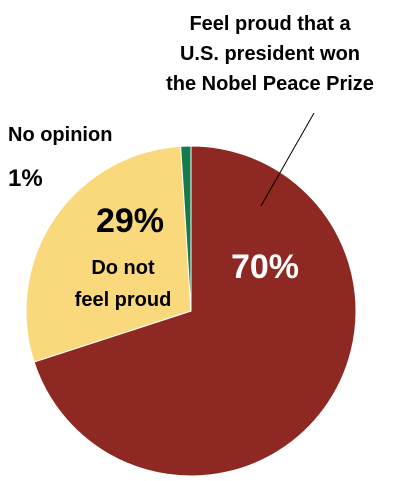 The image size is (408, 481). What do you see at coordinates (270, 84) in the screenshot?
I see `slice-label-feel-proud-line-3: the Nobel Peace Prize` at bounding box center [270, 84].